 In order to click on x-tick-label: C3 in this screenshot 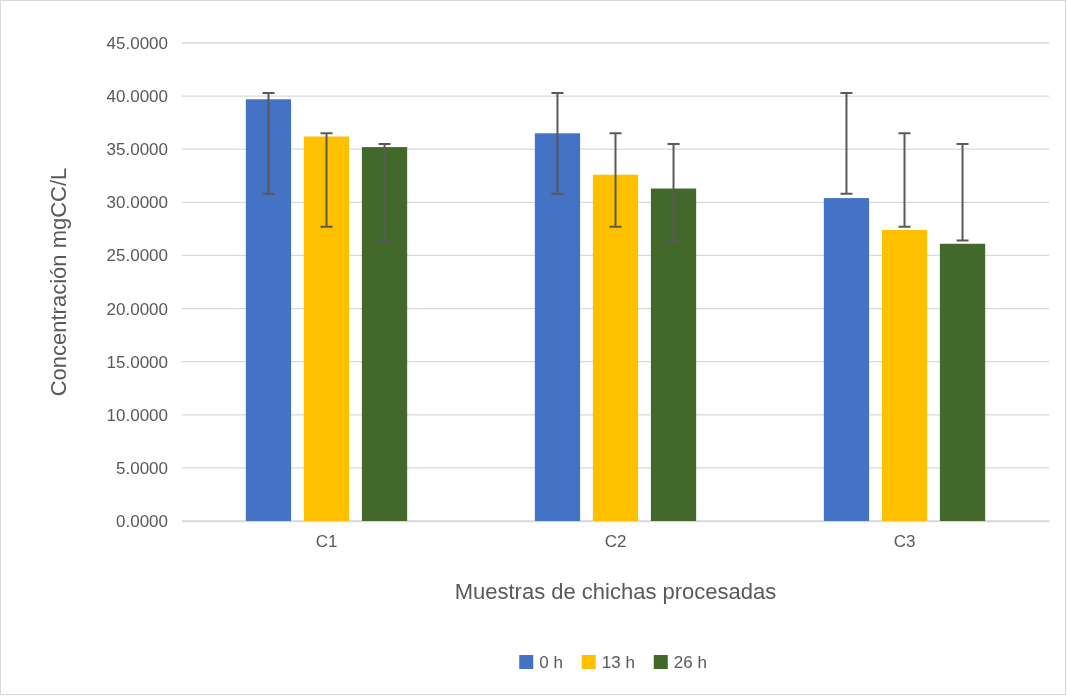, I will do `click(904, 542)`.